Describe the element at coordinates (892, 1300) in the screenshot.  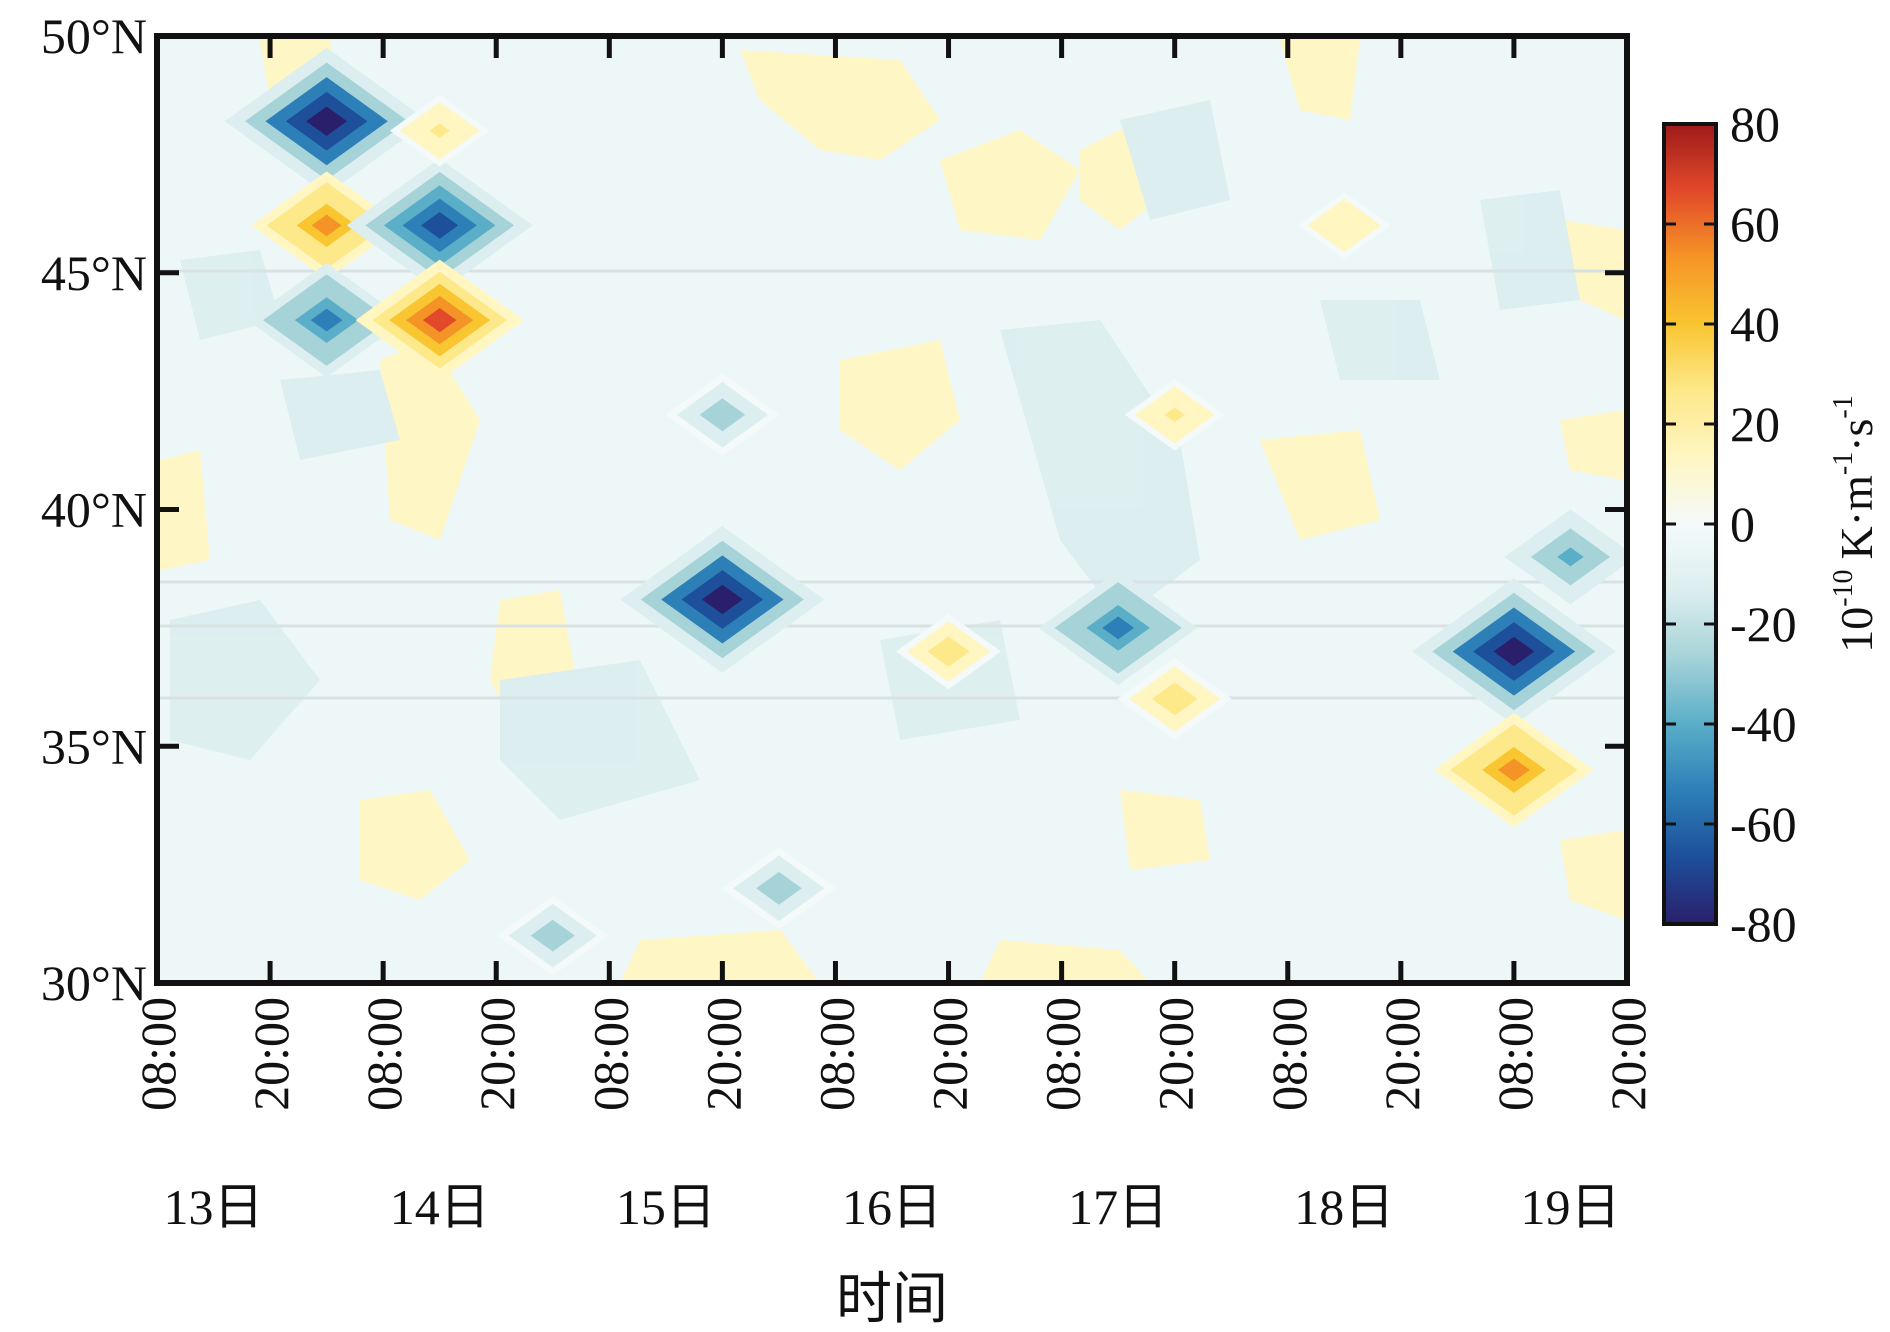
I see `x-axis-title: 时间` at that location.